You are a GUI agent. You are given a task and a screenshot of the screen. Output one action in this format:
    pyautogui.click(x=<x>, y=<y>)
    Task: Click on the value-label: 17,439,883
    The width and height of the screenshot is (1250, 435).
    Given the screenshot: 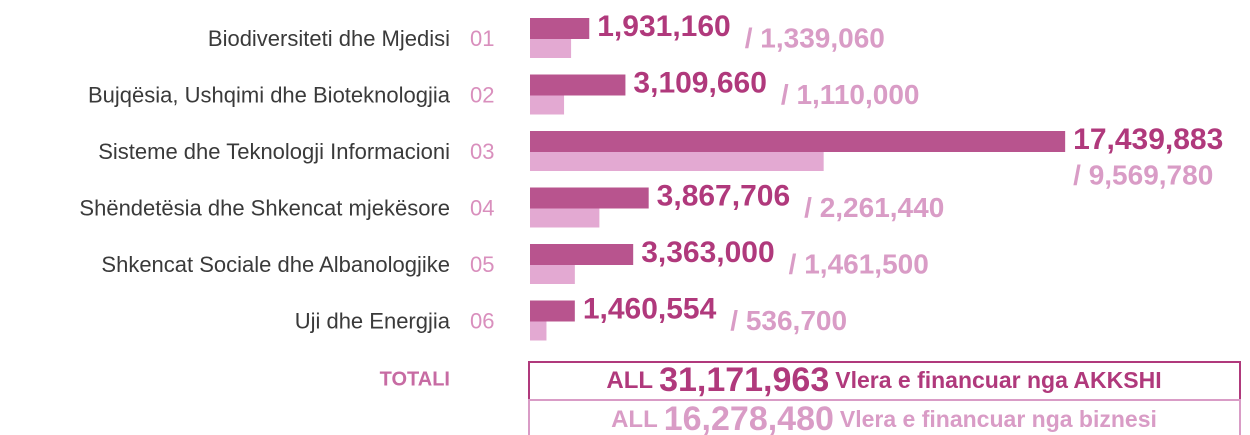 What is the action you would take?
    pyautogui.click(x=1148, y=139)
    